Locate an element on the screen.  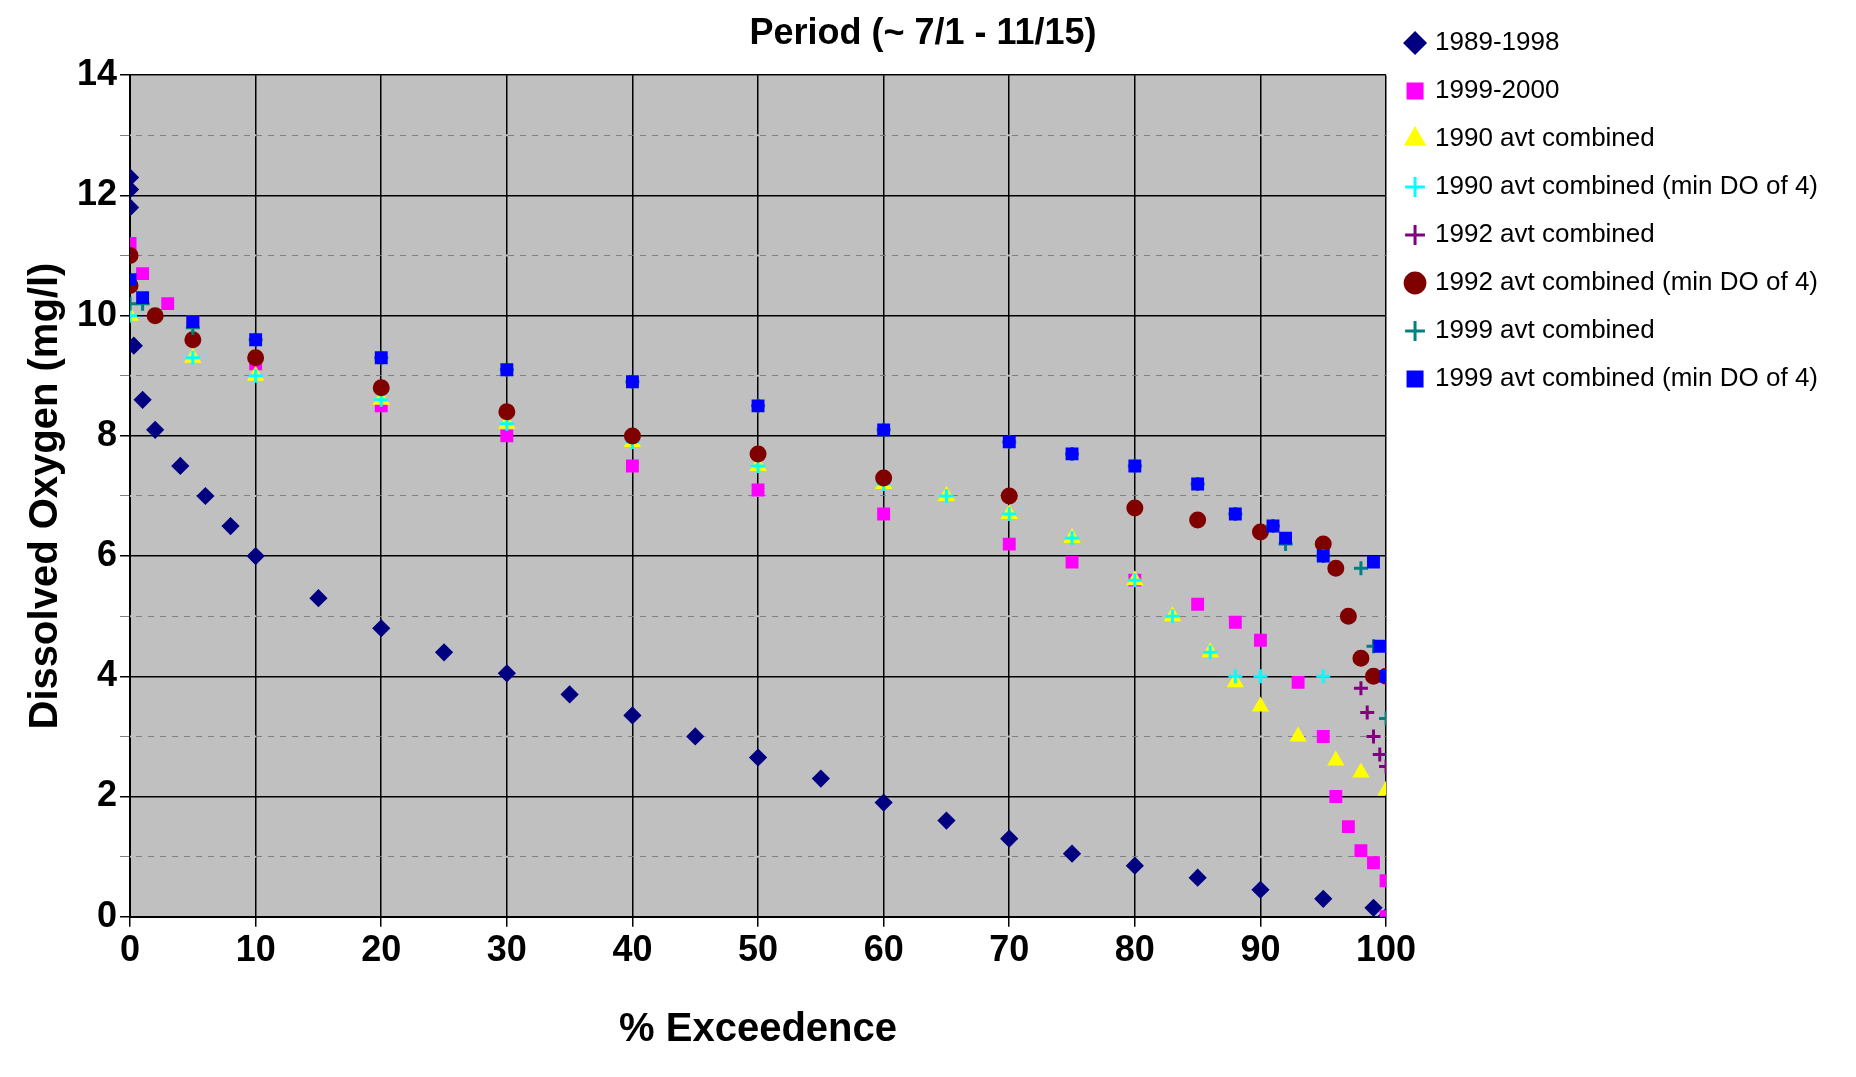
x-tick-label: 10 is located at coordinates (255, 949).